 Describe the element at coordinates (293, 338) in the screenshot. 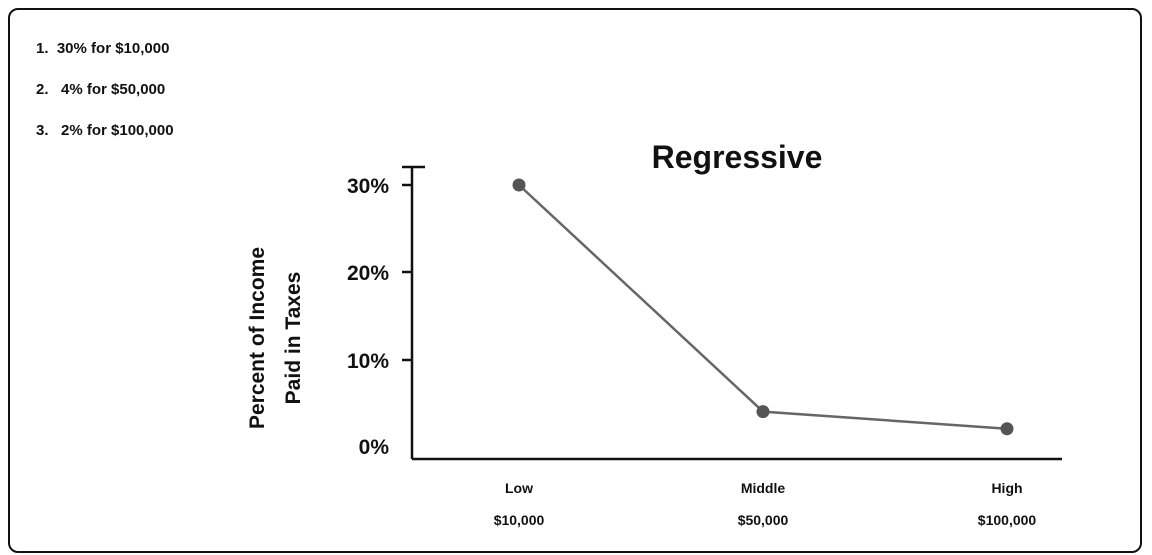

I see `y-axis-label-line-2: Paid in Taxes` at that location.